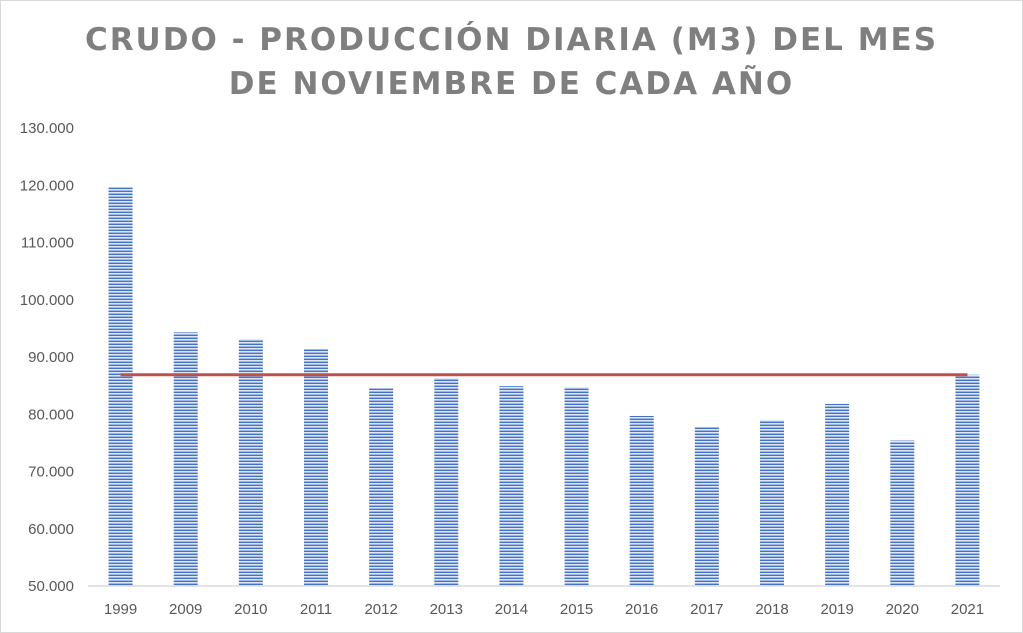  Describe the element at coordinates (902, 513) in the screenshot. I see `bar-2020` at that location.